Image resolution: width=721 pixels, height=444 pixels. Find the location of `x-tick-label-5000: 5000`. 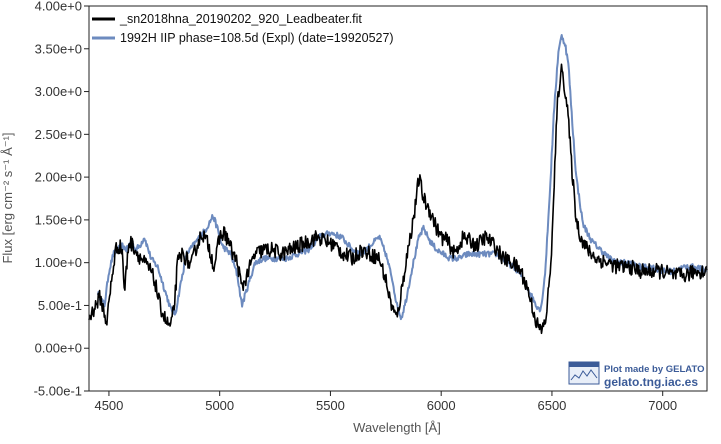

x-tick-label-5000: 5000 is located at coordinates (219, 405).